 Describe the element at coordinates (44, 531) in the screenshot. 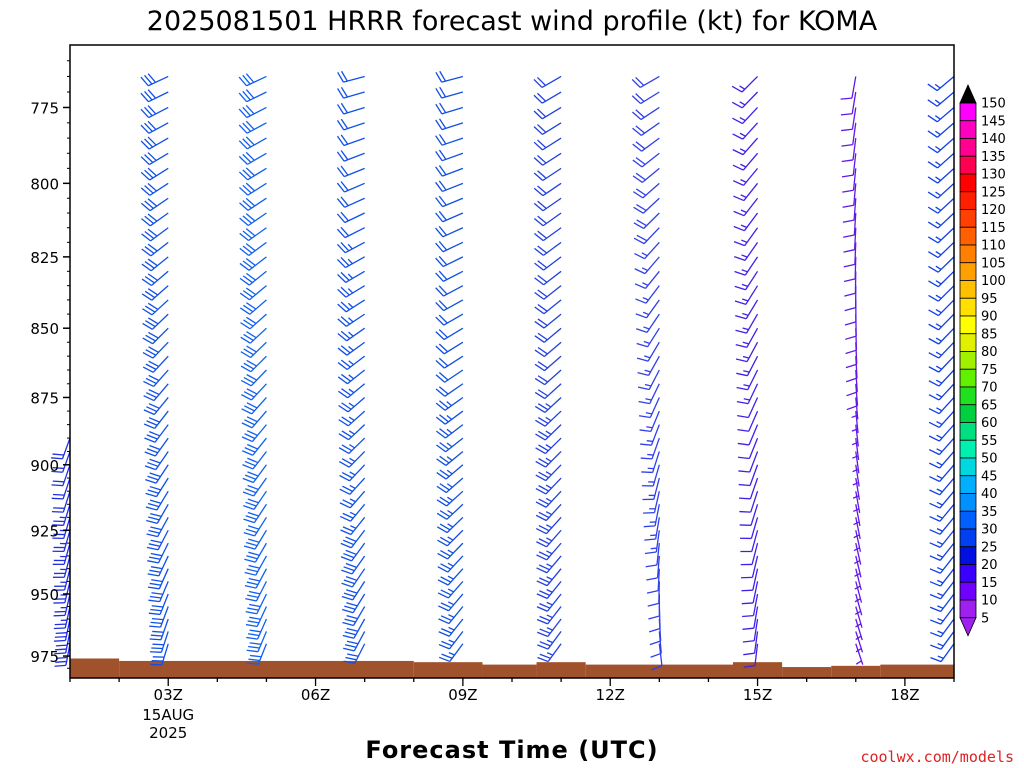

I see `y-tick-label-925: 925` at that location.